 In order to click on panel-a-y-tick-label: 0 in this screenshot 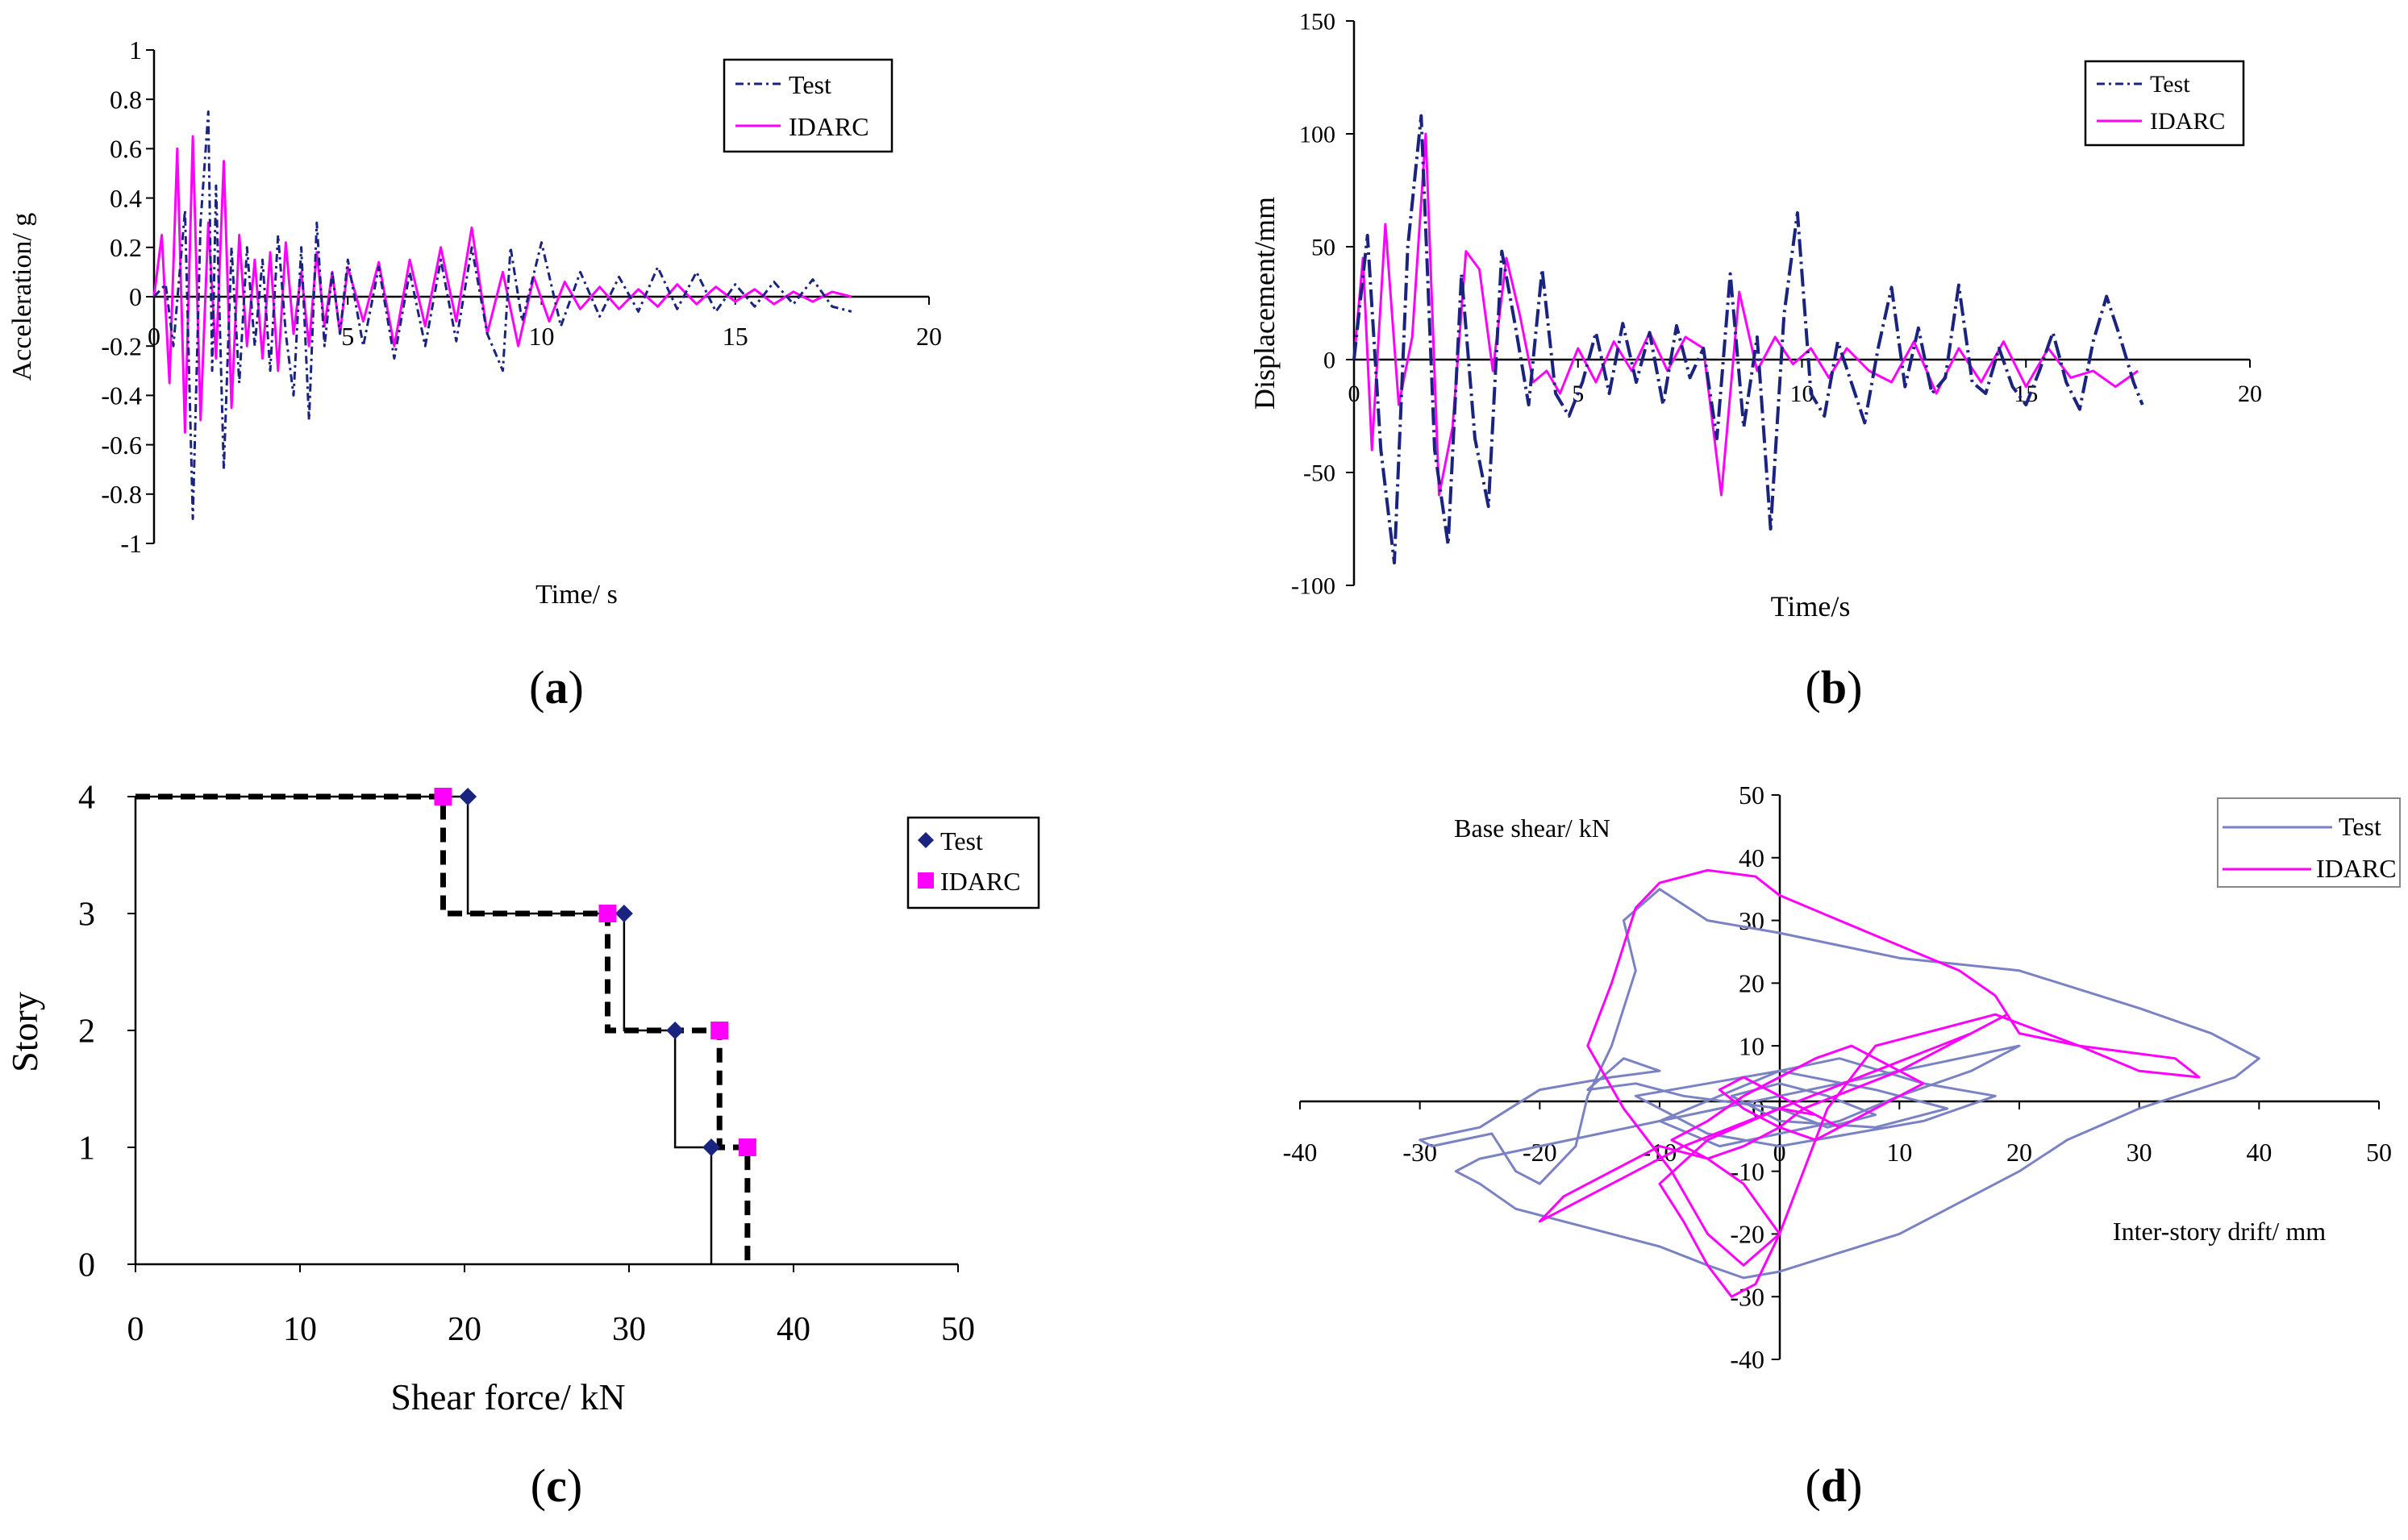, I will do `click(135, 296)`.